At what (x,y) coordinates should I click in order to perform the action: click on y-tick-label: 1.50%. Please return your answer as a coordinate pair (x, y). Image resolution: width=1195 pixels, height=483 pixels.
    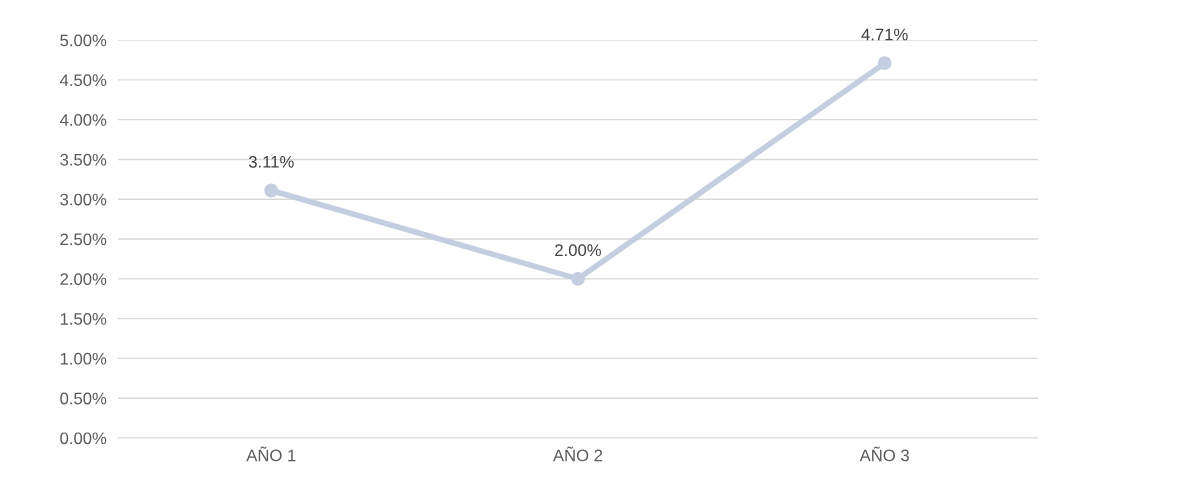
    Looking at the image, I should click on (83, 319).